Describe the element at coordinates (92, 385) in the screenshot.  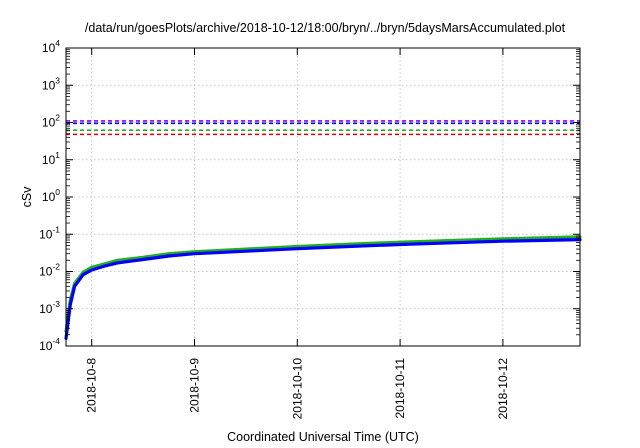
I see `x-tick-label: 2018-10-8` at that location.